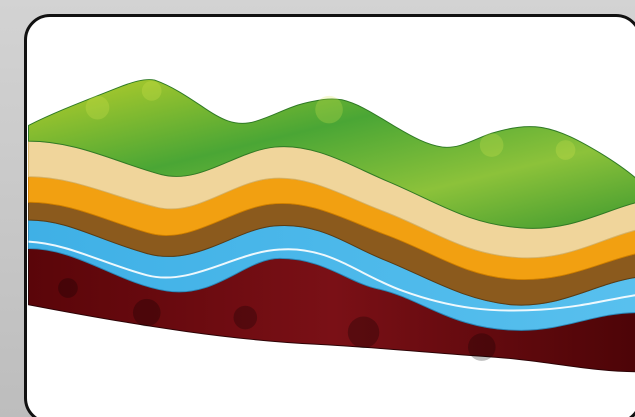  What do you see at coordinates (330, 120) in the screenshot?
I see `grass-texture` at bounding box center [330, 120].